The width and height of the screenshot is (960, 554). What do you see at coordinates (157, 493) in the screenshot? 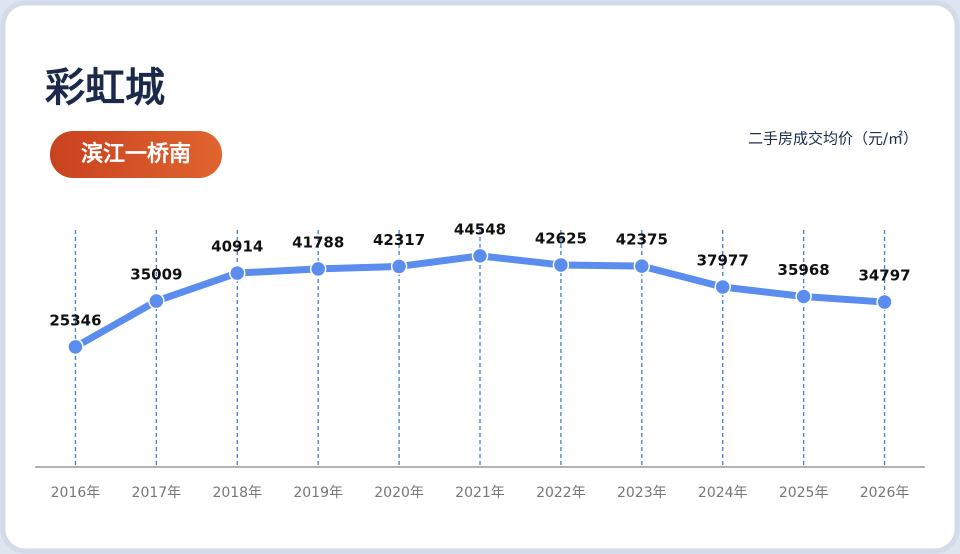
I see `x-tick-label: 2017年` at bounding box center [157, 493].